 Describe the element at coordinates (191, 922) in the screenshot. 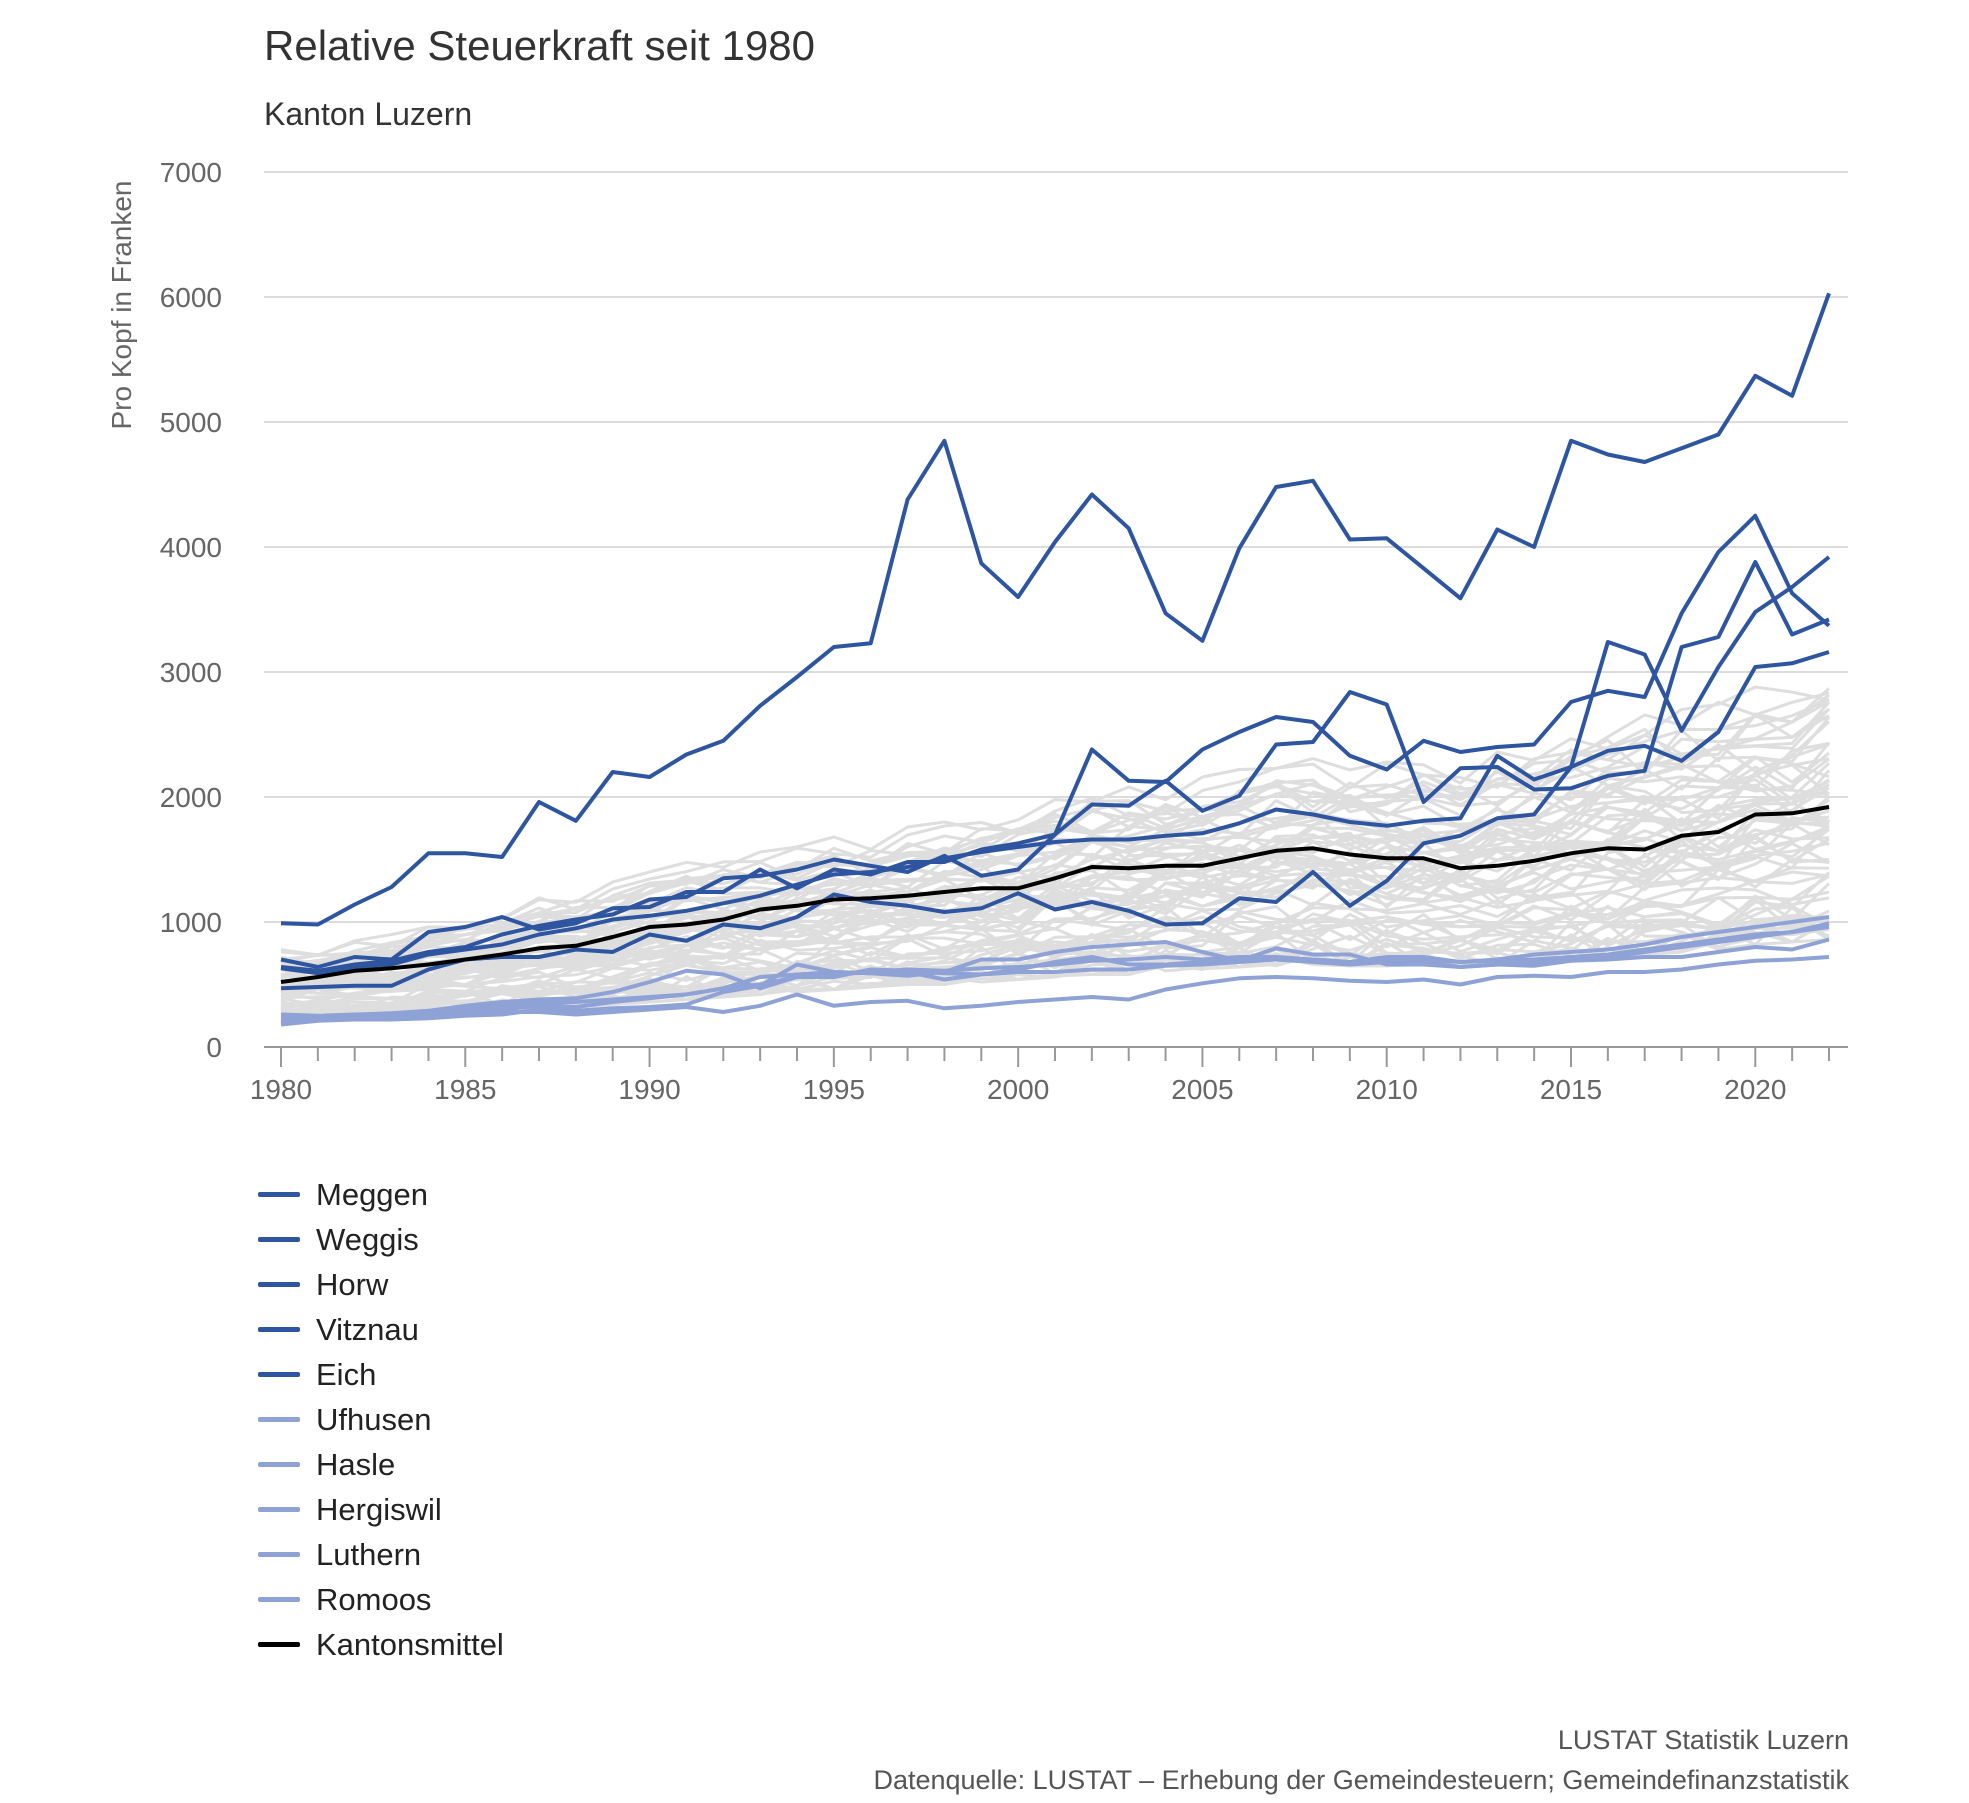

I see `y-tick-label: 1000` at that location.